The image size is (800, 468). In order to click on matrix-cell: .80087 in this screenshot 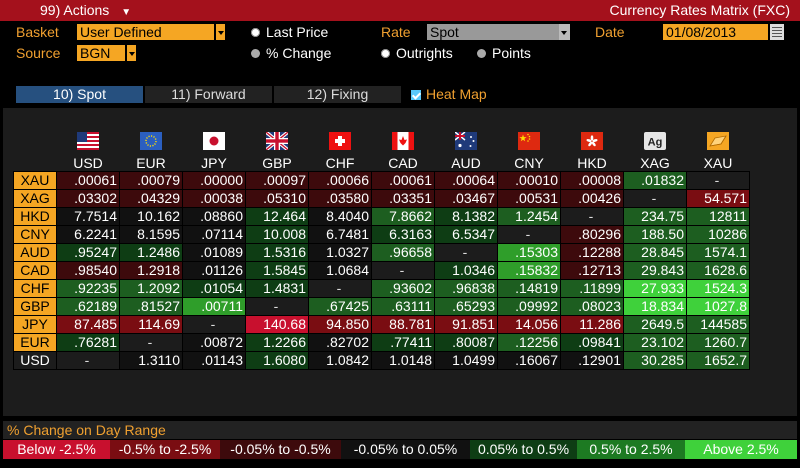, I will do `click(466, 342)`.